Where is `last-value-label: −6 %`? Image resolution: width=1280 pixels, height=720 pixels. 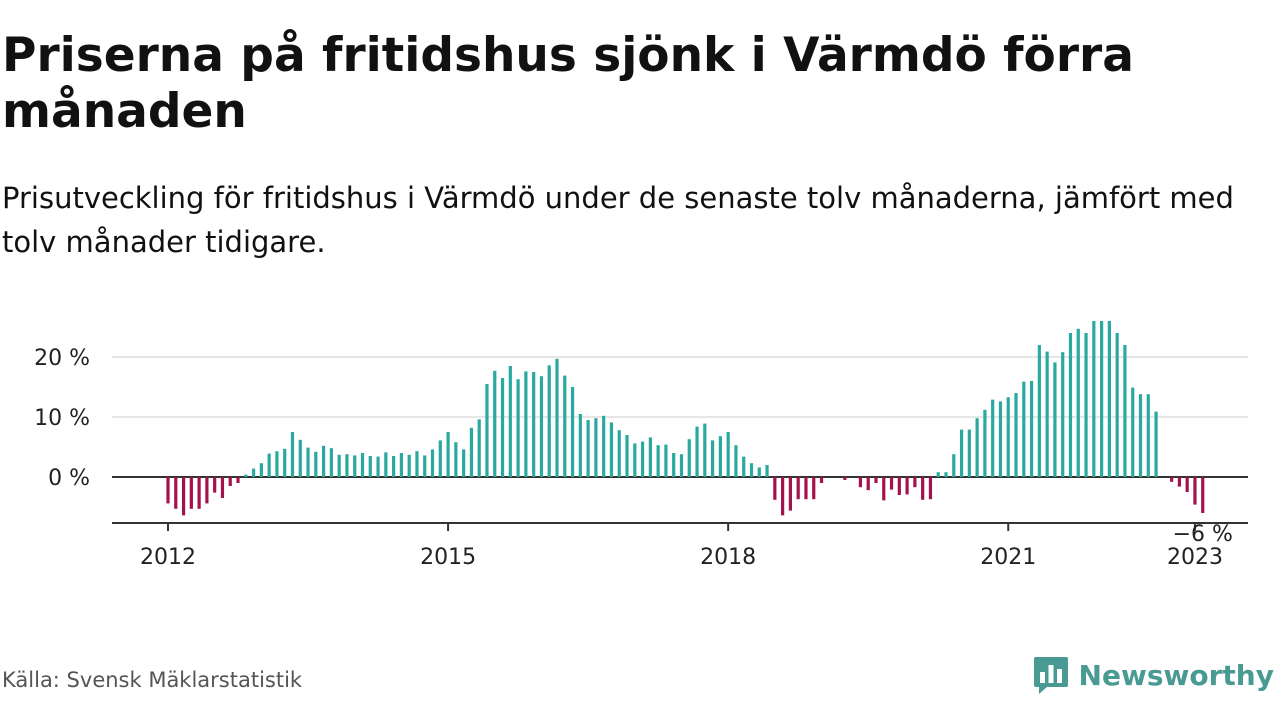
last-value-label: −6 % is located at coordinates (1203, 534).